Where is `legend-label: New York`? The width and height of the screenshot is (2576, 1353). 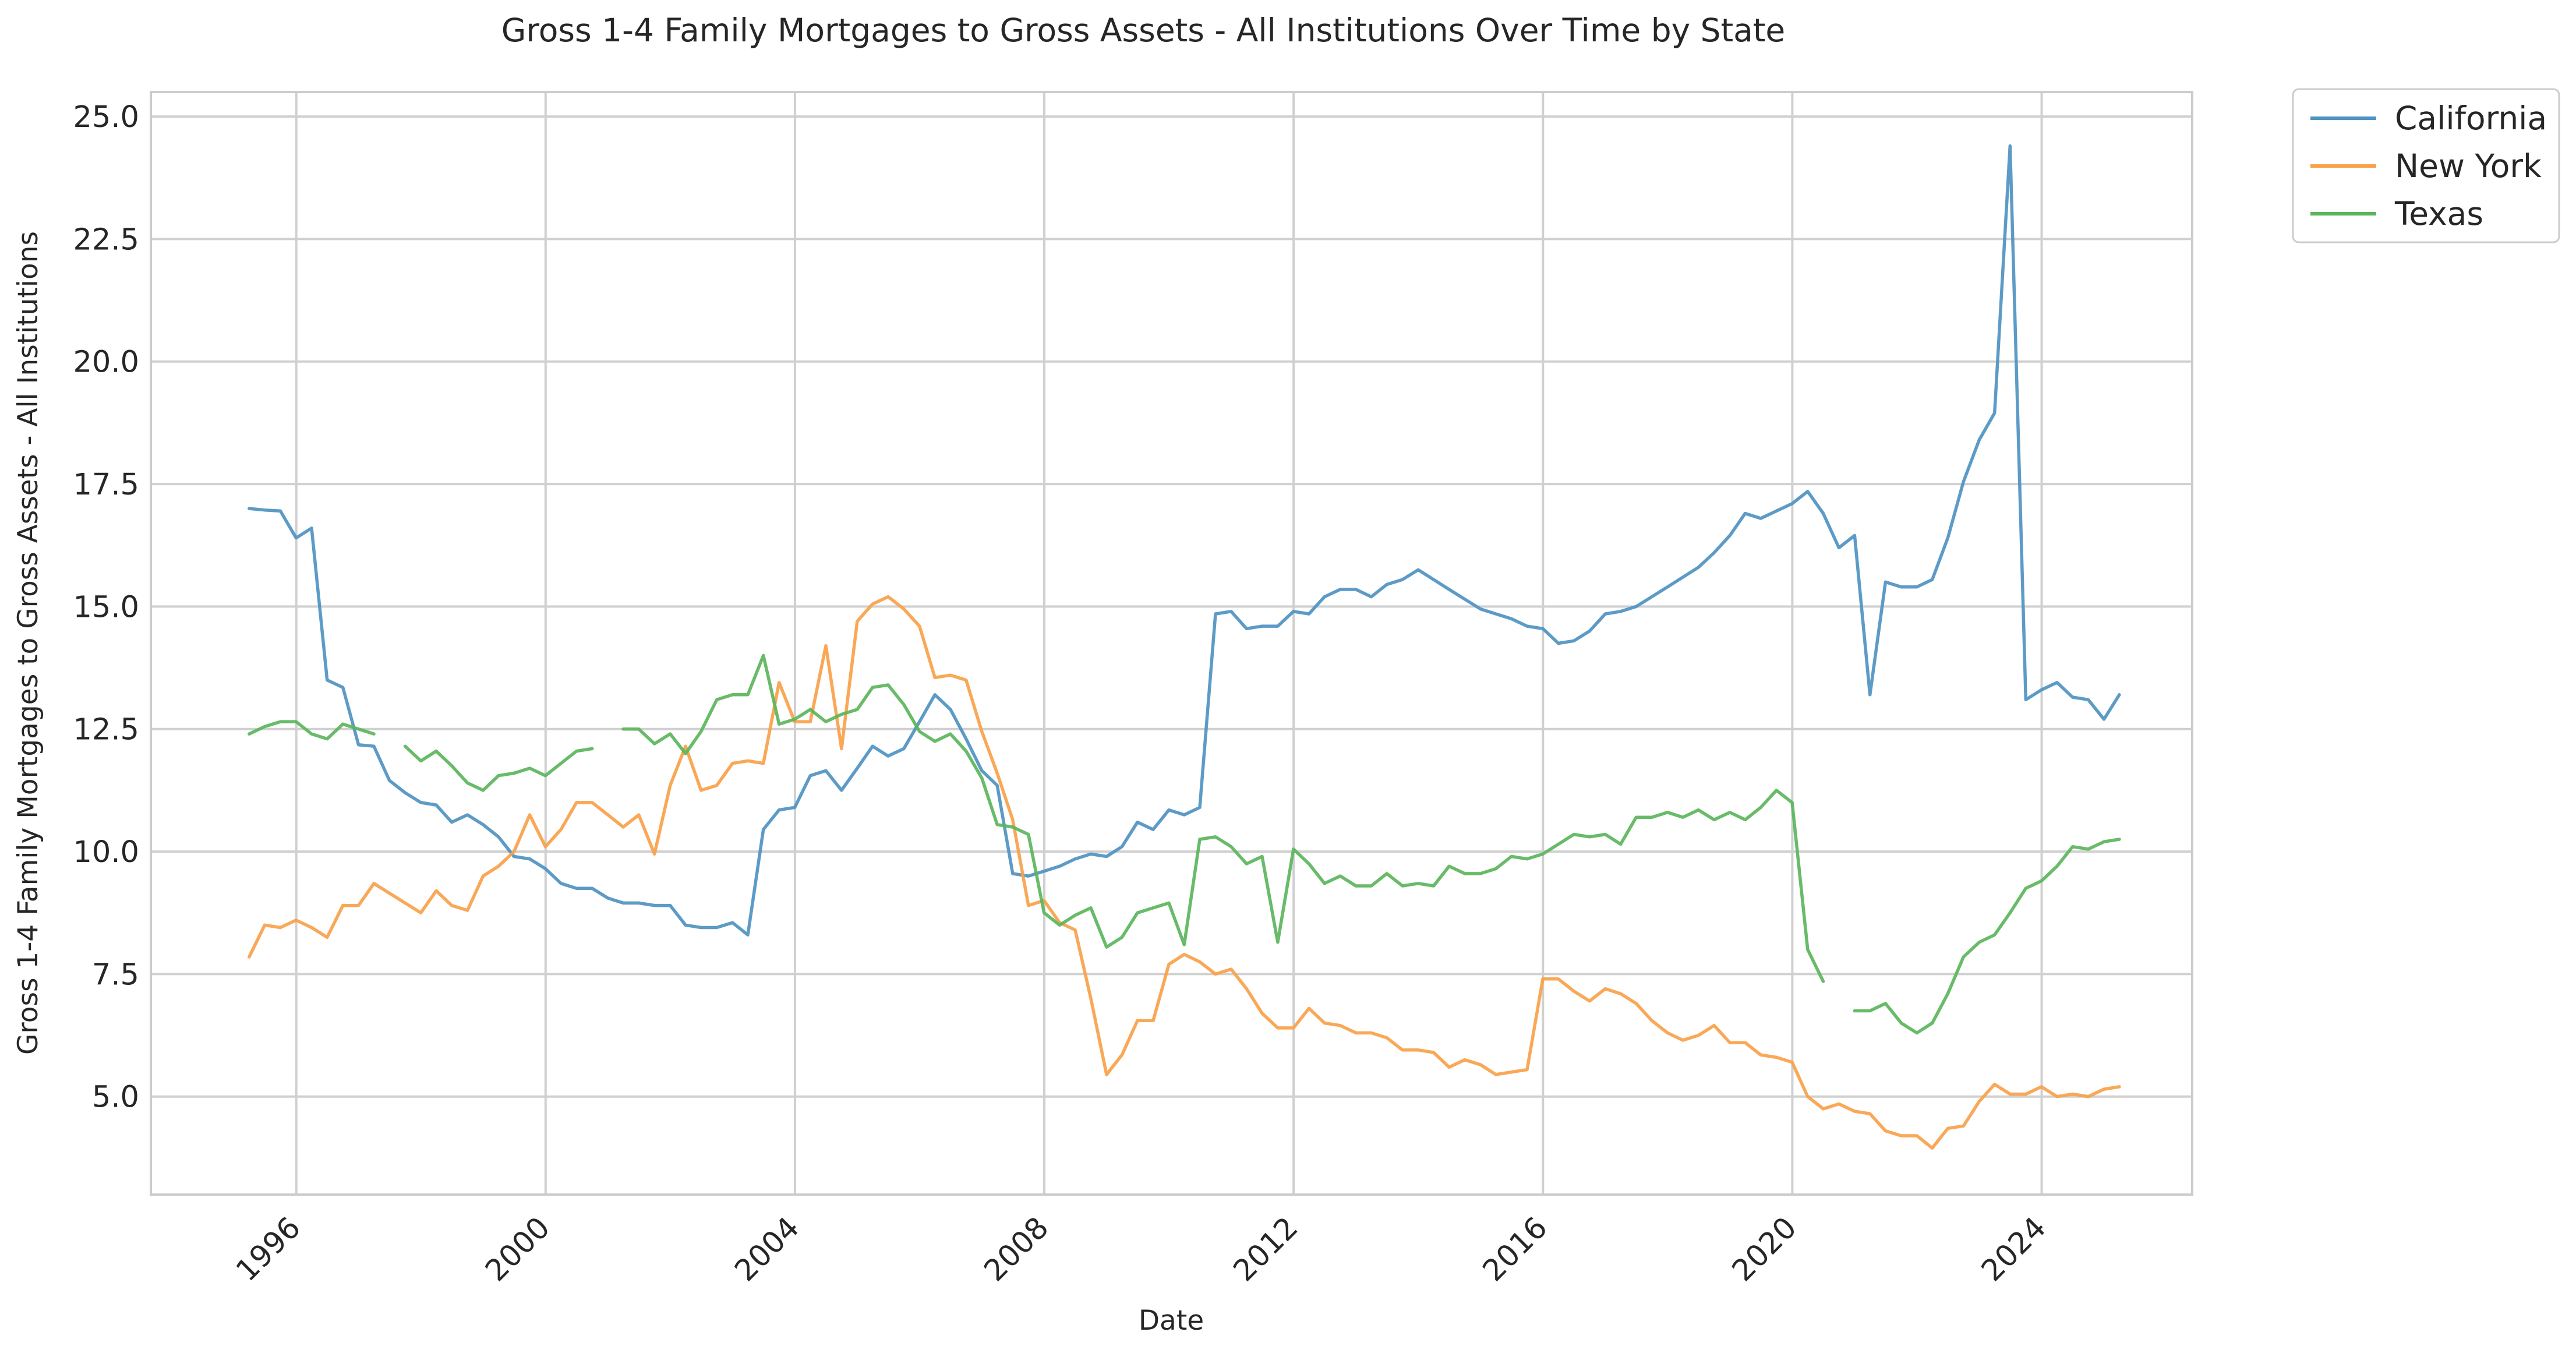
legend-label: New York is located at coordinates (2468, 166).